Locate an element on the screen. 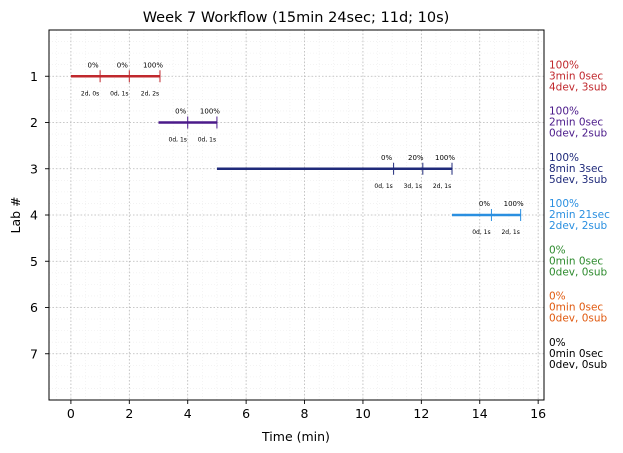 Image resolution: width=623 pixels, height=453 pixels. lab-summary-line: 2min 0sec is located at coordinates (576, 123).